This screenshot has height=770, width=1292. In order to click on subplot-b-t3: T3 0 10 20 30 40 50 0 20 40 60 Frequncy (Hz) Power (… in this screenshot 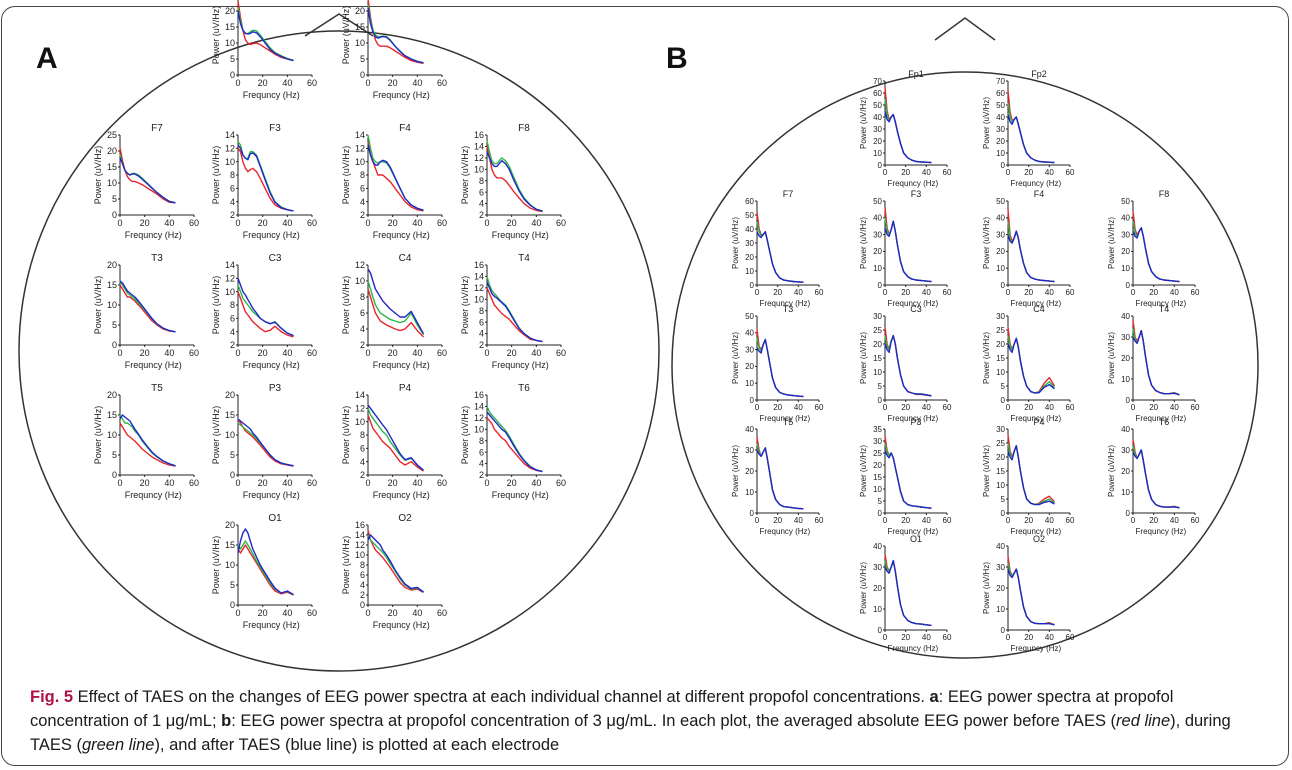, I will do `click(777, 363)`.